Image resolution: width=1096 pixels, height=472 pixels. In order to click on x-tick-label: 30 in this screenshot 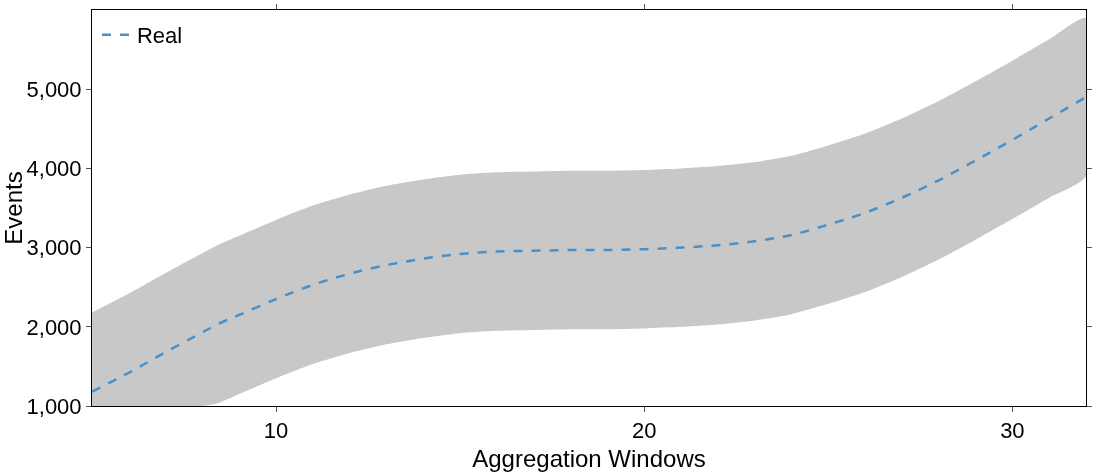, I will do `click(1012, 431)`.